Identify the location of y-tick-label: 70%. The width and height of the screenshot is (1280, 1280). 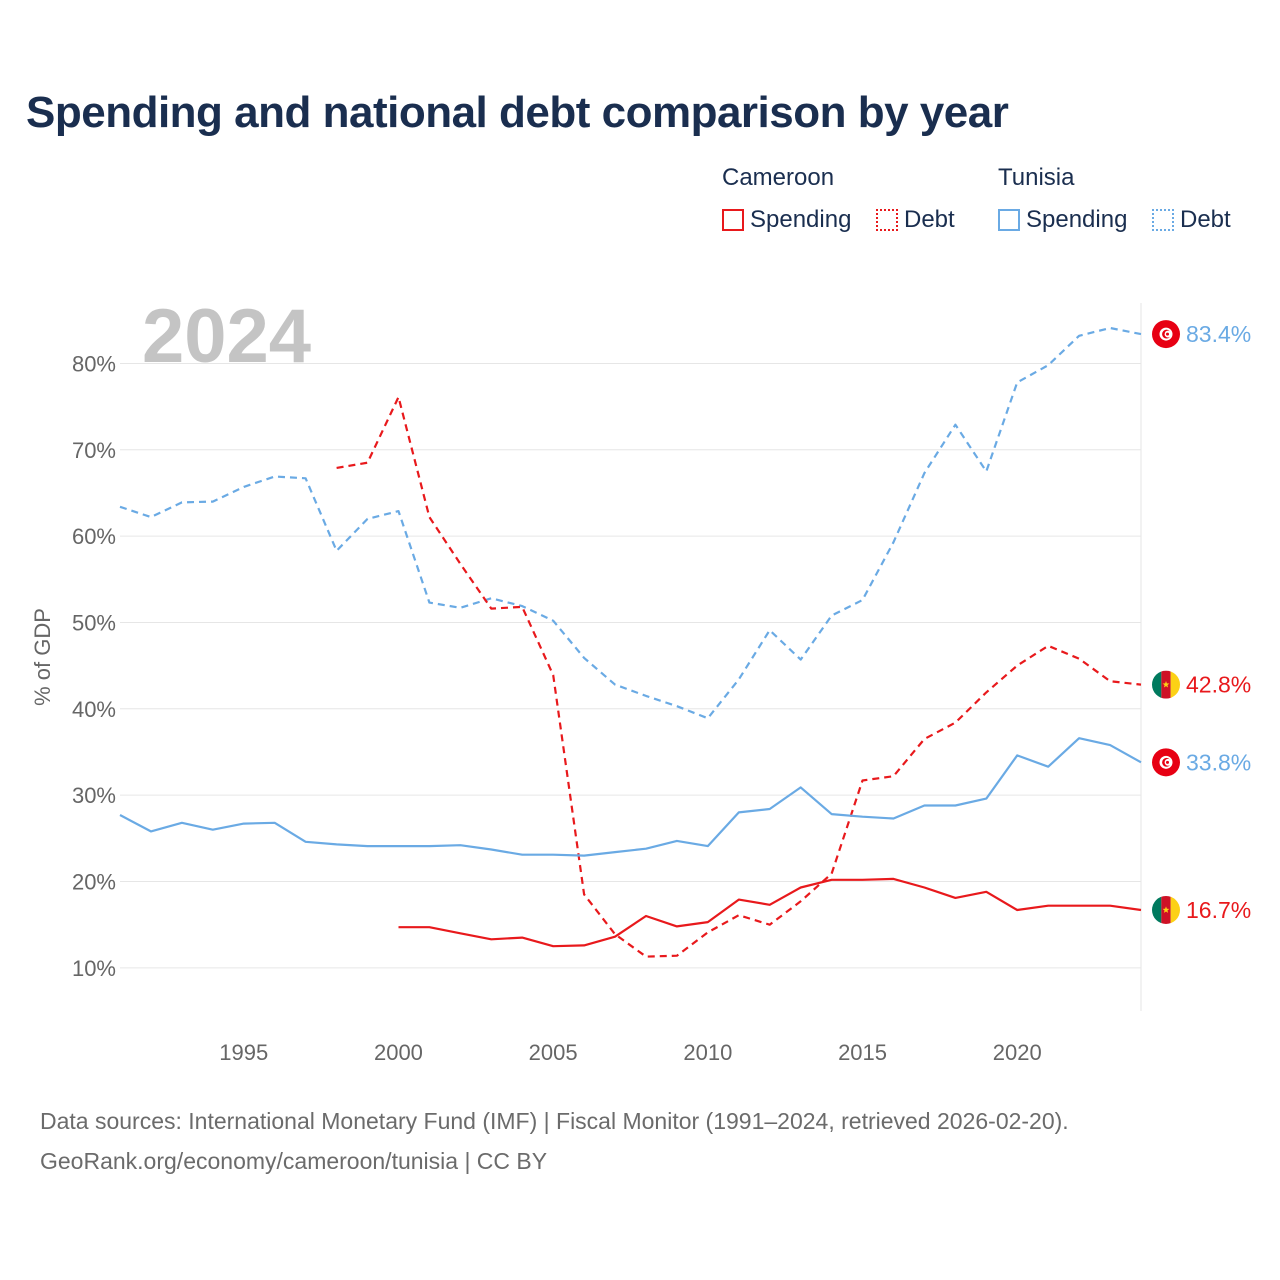
(94, 450).